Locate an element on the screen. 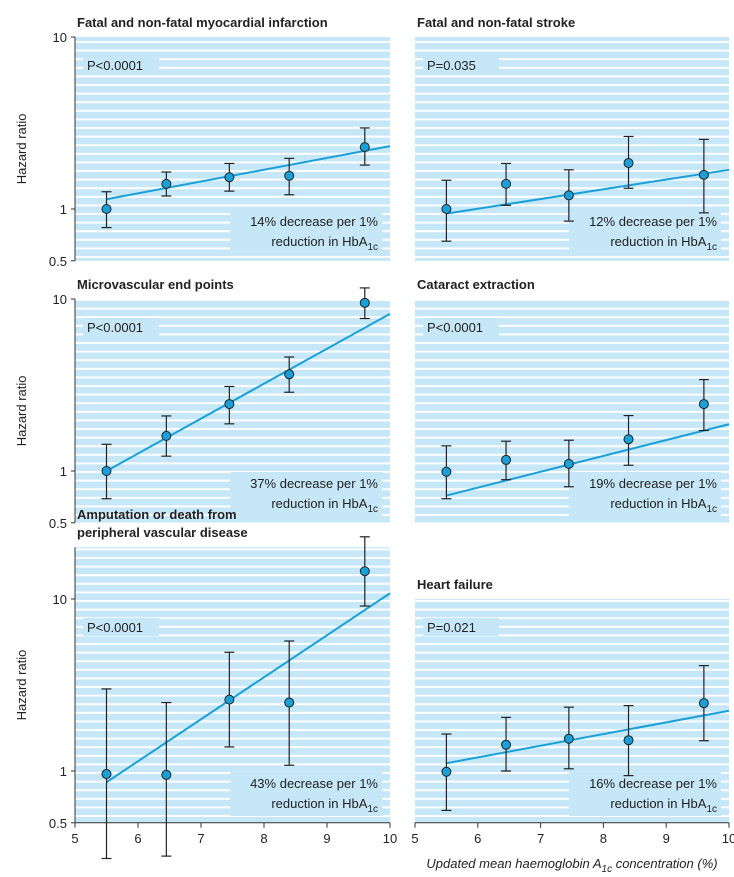 The width and height of the screenshot is (734, 877). annotation: 37% decrease per 1% is located at coordinates (314, 483).